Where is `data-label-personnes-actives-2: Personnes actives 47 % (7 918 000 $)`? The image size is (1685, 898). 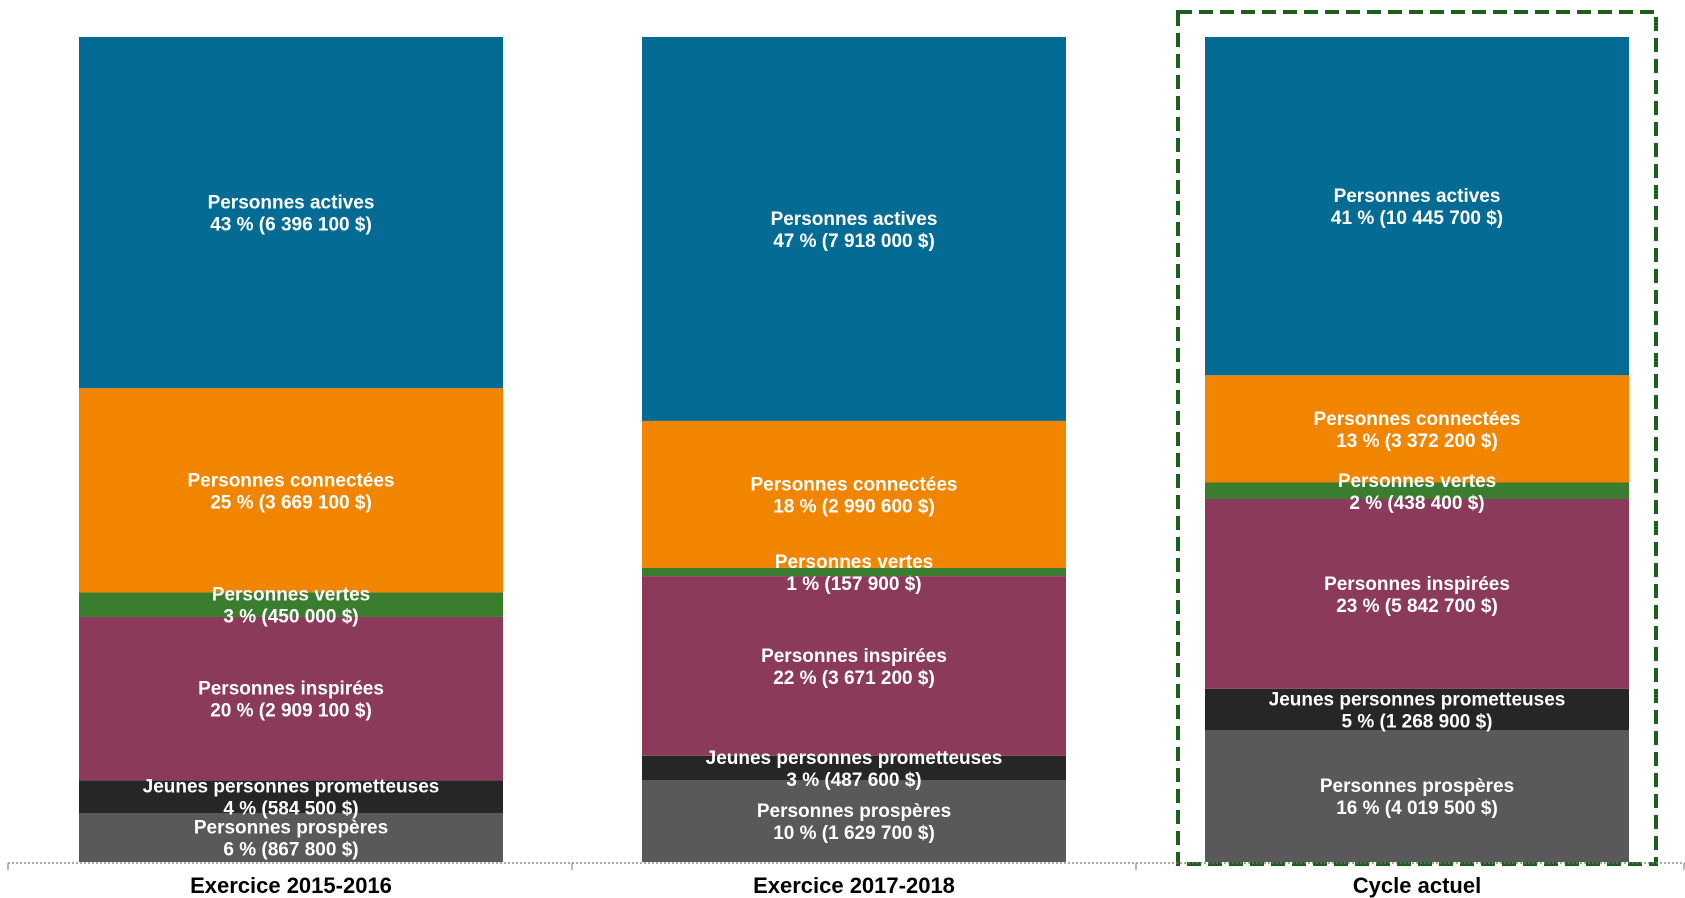 data-label-personnes-actives-2: Personnes actives 47 % (7 918 000 $) is located at coordinates (854, 230).